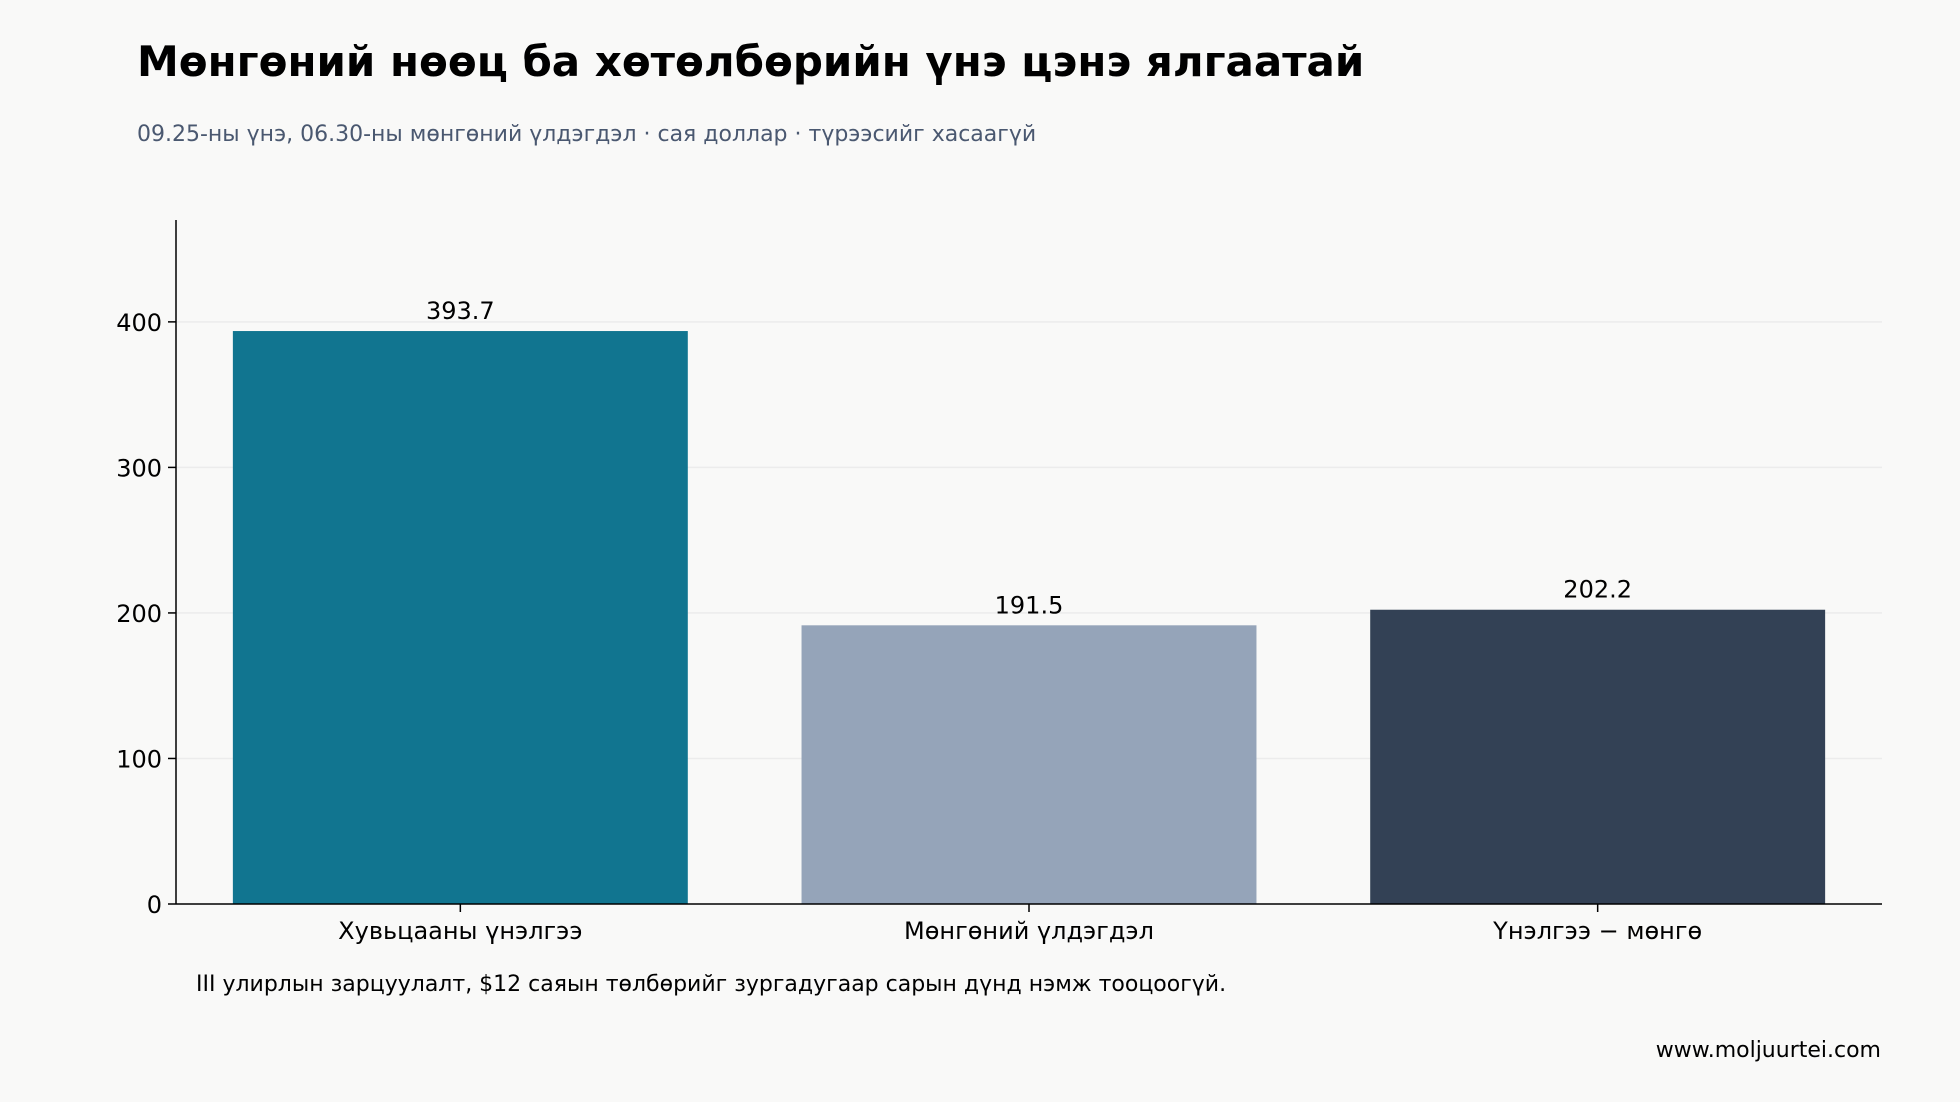  I want to click on y-tick-label: 0, so click(154, 905).